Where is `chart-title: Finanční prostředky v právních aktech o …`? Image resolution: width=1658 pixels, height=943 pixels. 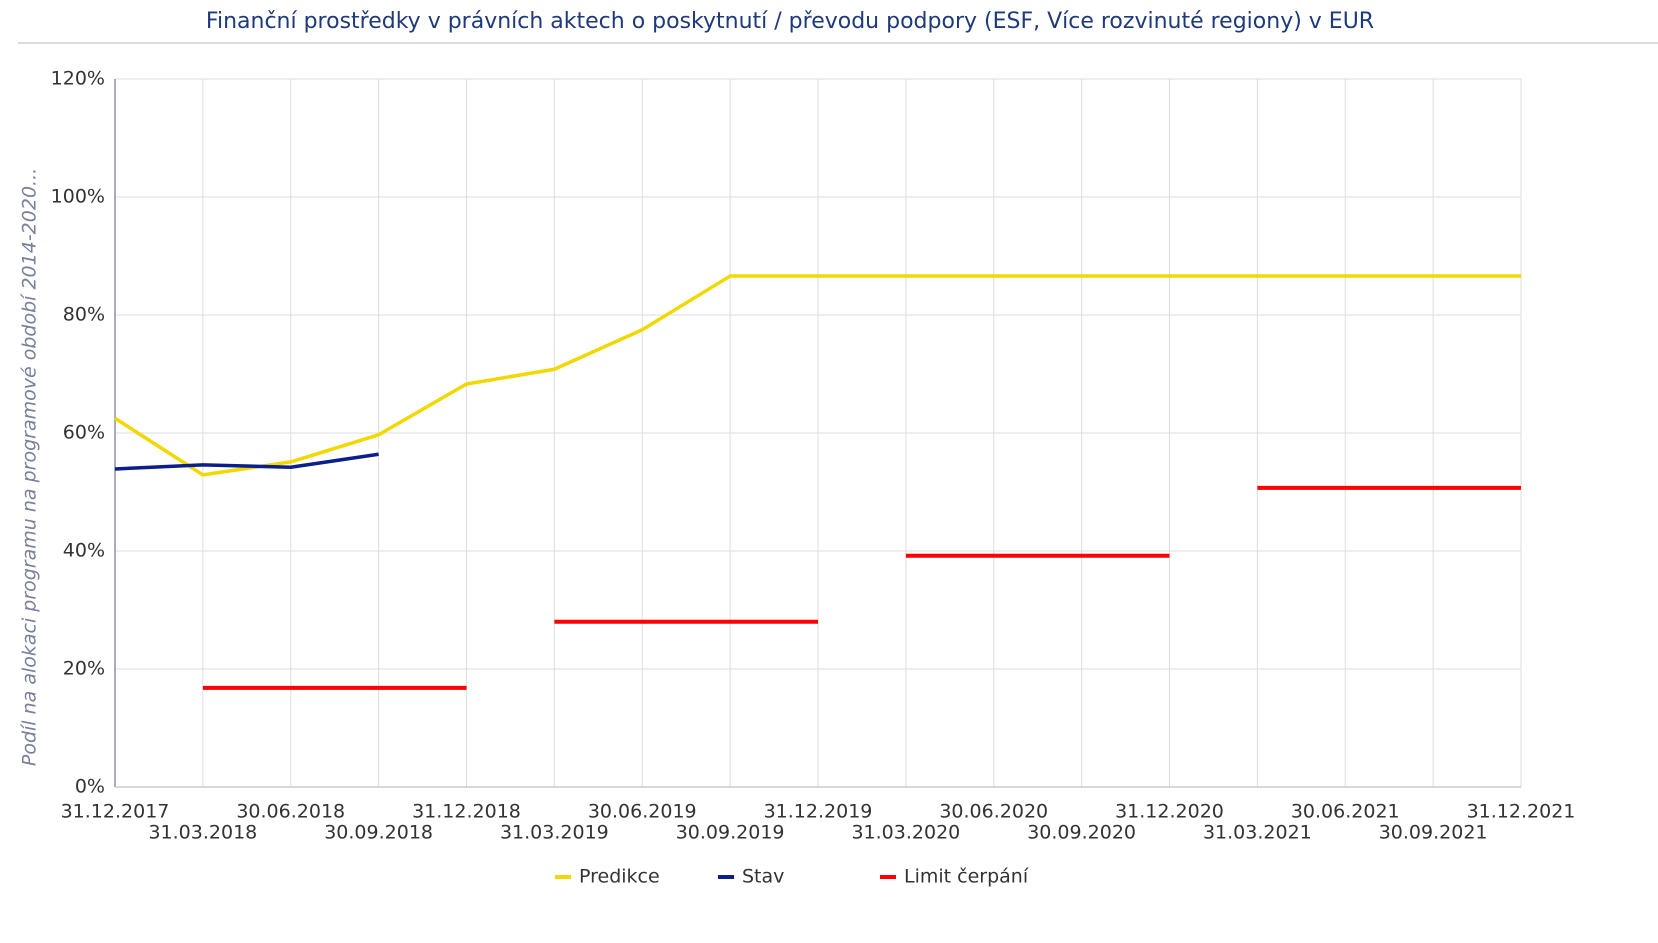 chart-title: Finanční prostředky v právních aktech o … is located at coordinates (790, 21).